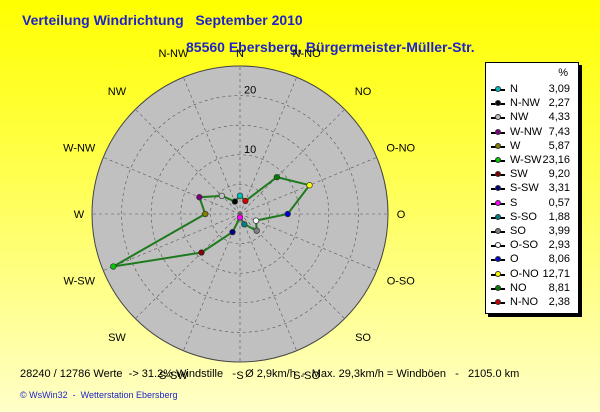 The height and width of the screenshot is (412, 600). What do you see at coordinates (173, 376) in the screenshot?
I see `direction-label: S-SW` at bounding box center [173, 376].